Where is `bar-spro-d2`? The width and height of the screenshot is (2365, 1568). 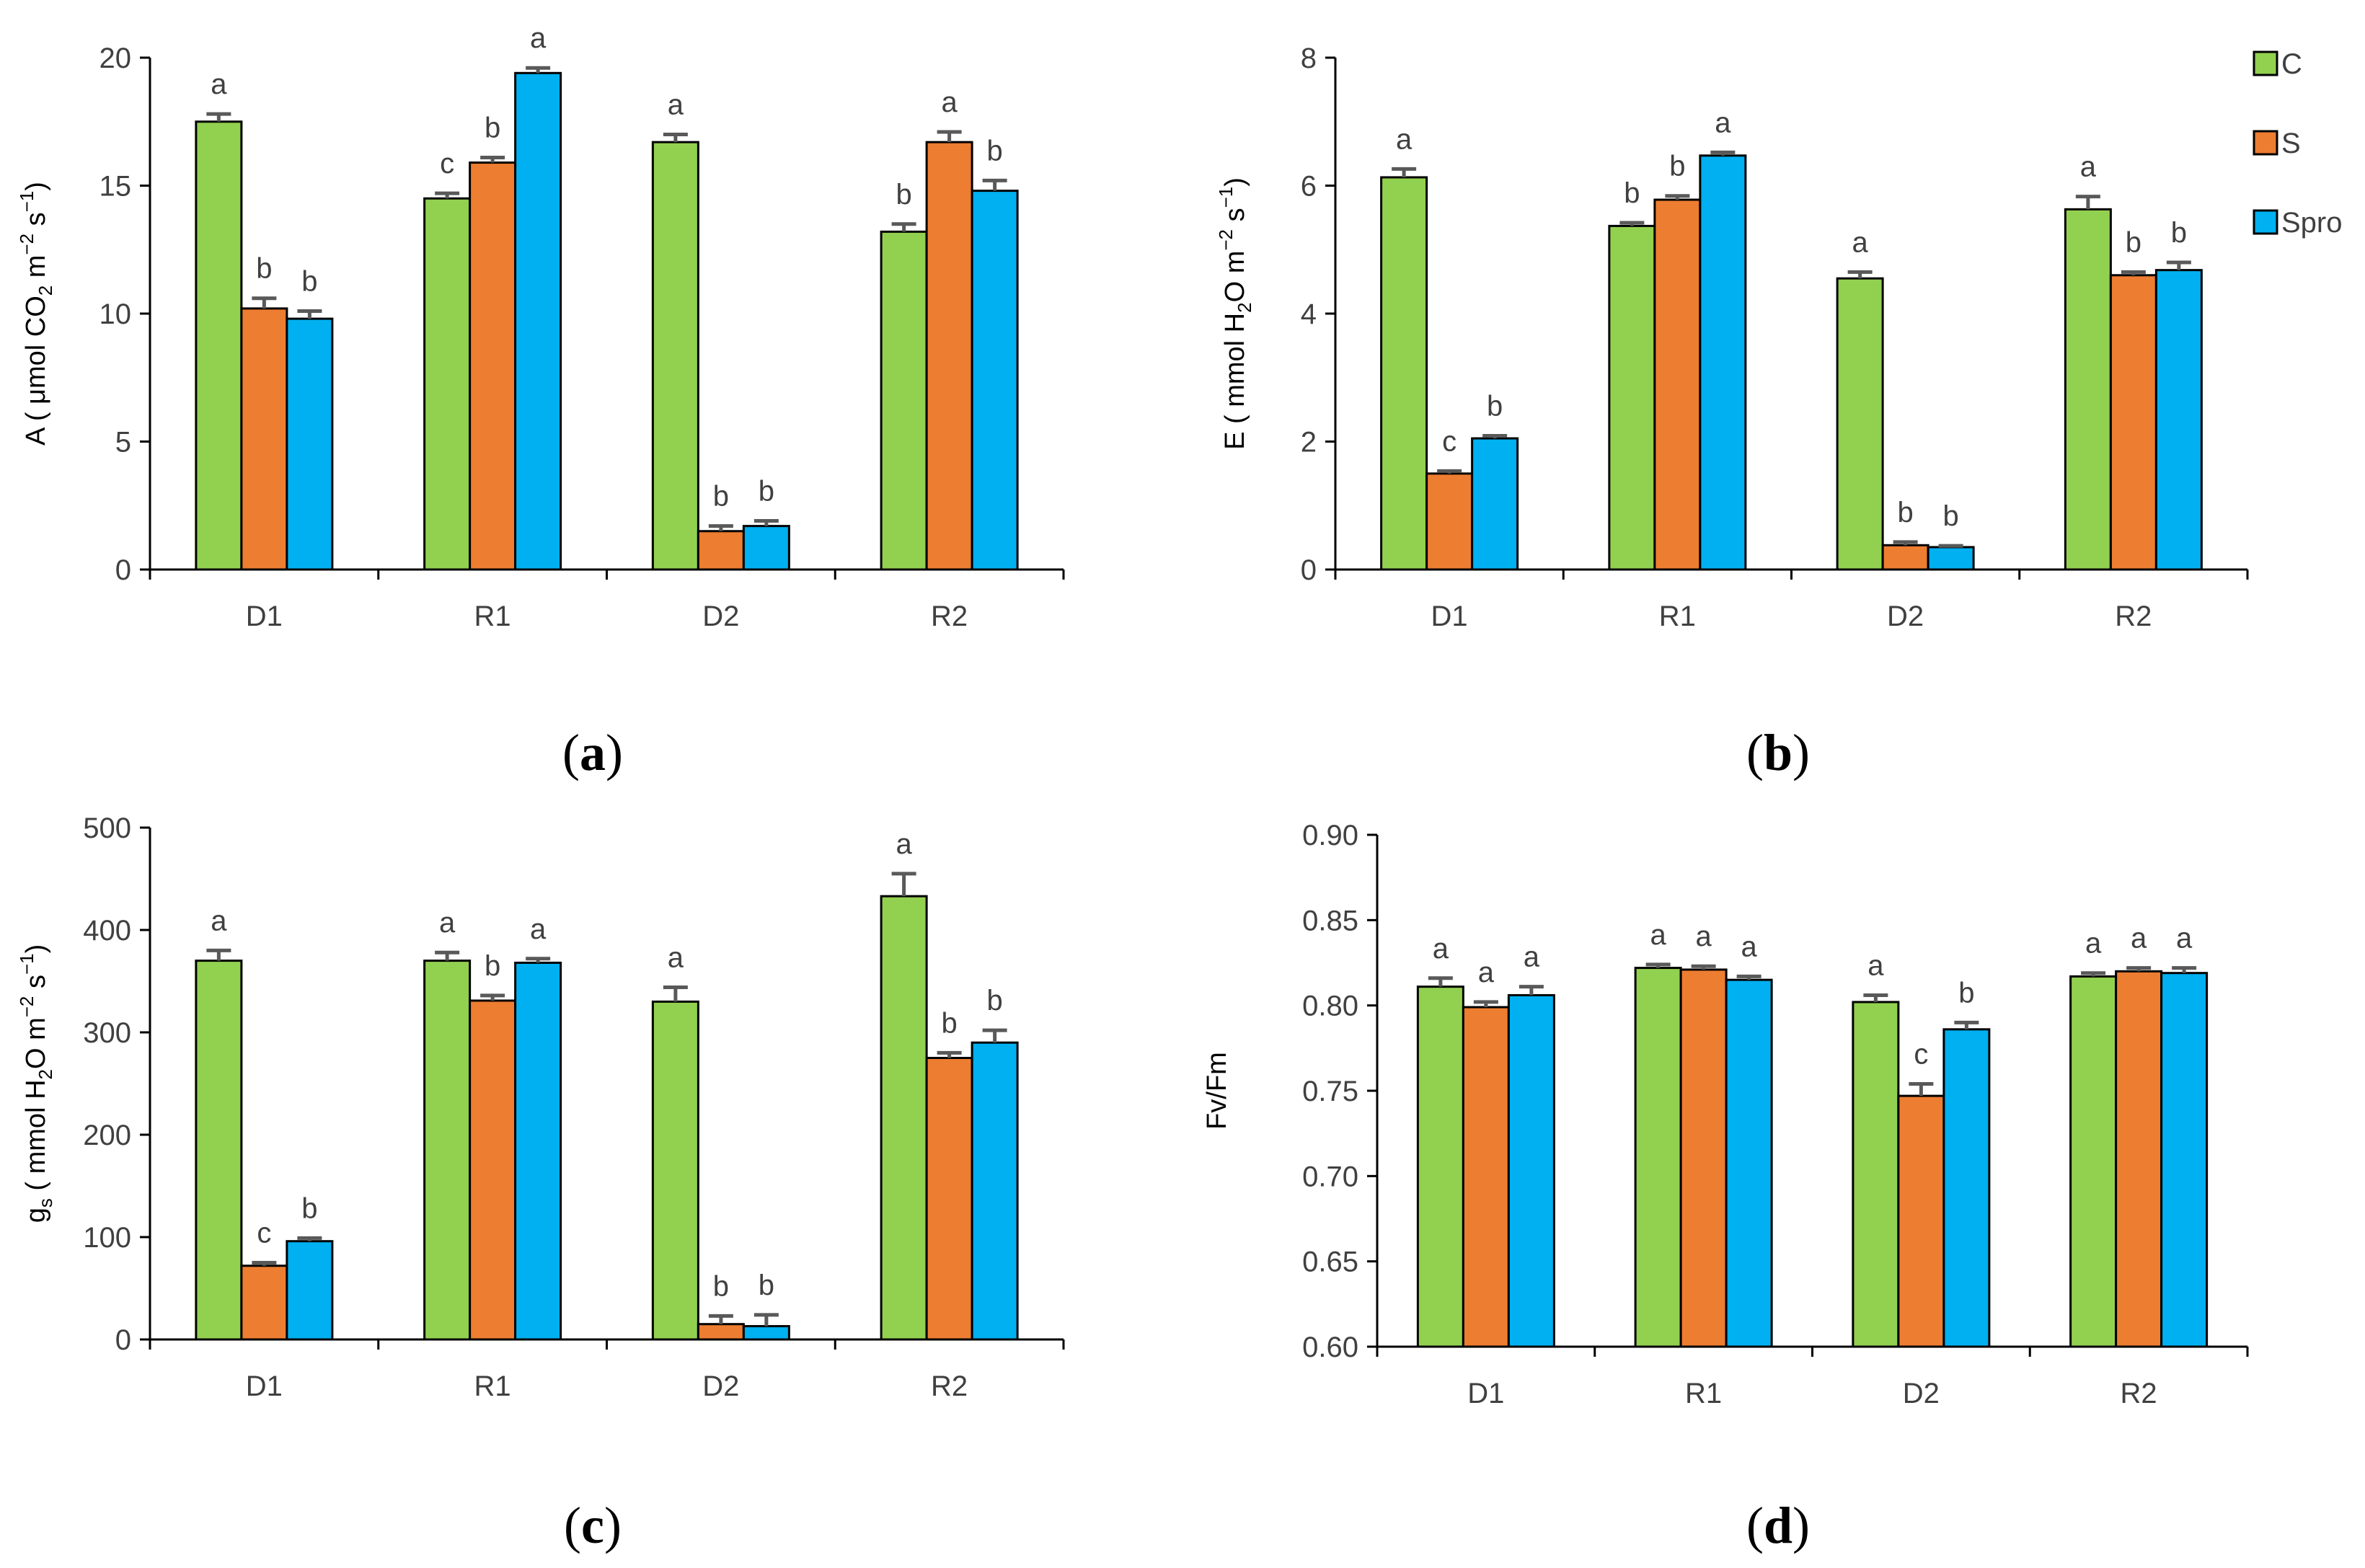
bar-spro-d2 is located at coordinates (766, 1333).